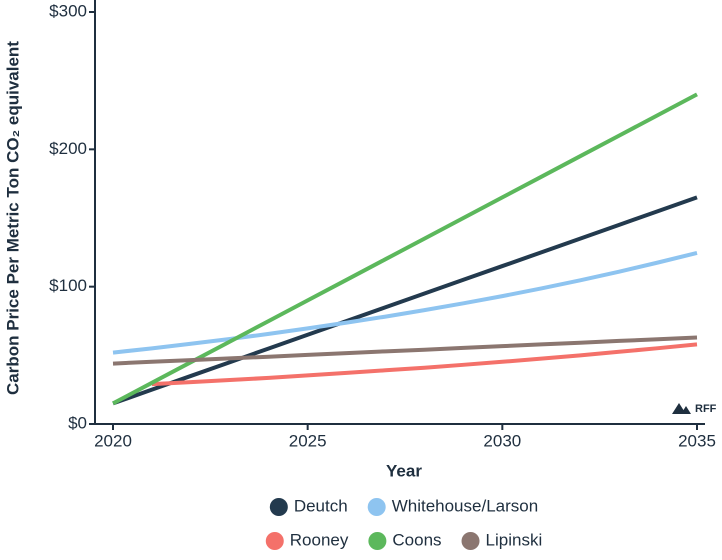 The image size is (722, 560). I want to click on logo-icon, so click(681, 408).